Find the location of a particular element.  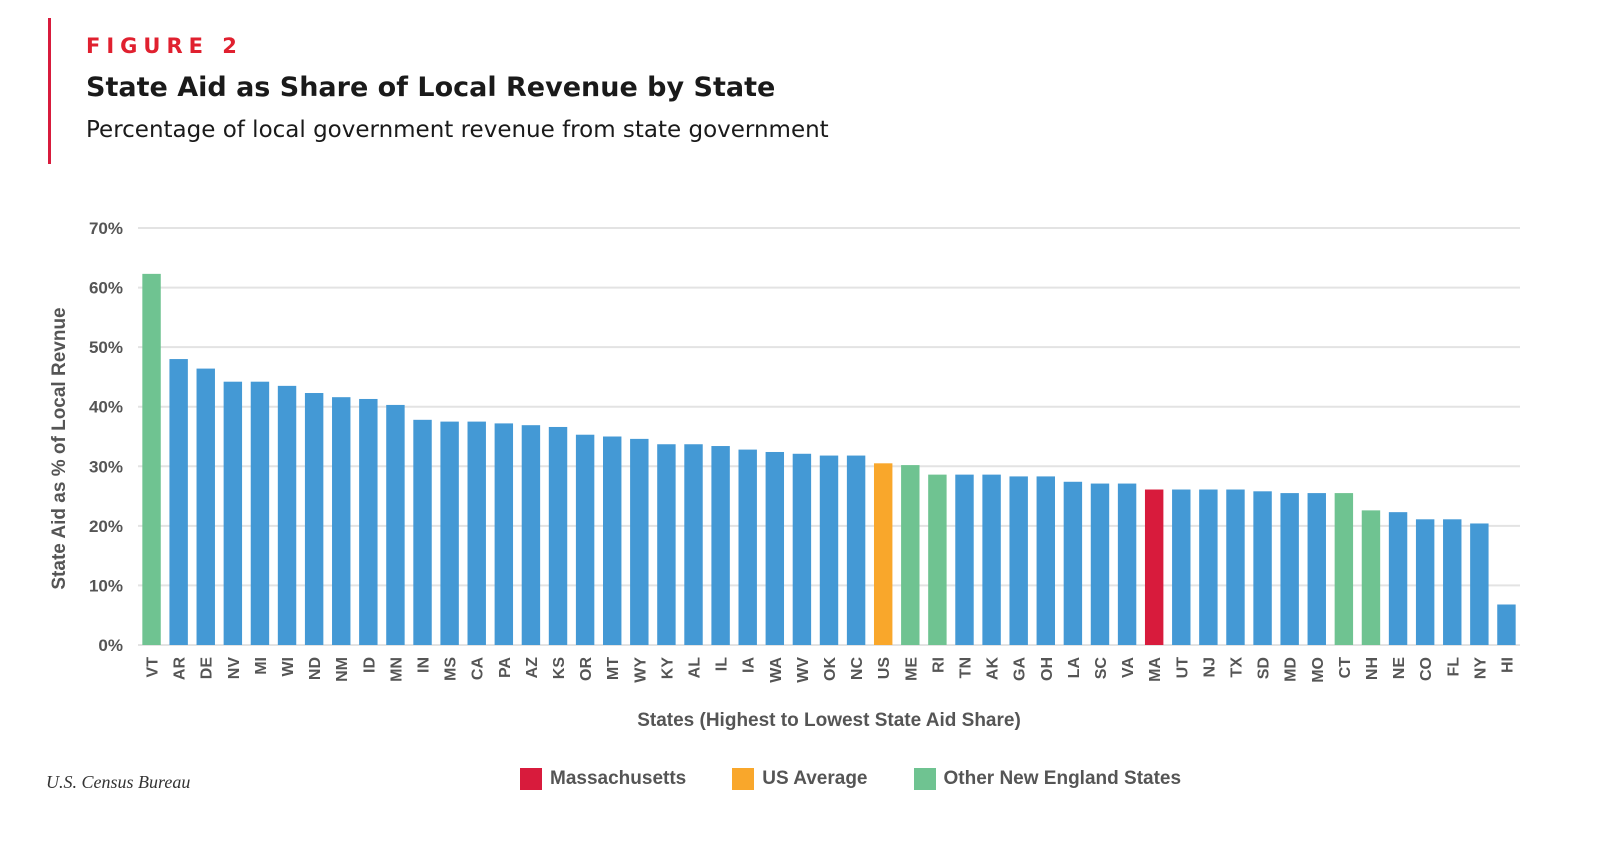

bar-us is located at coordinates (883, 554).